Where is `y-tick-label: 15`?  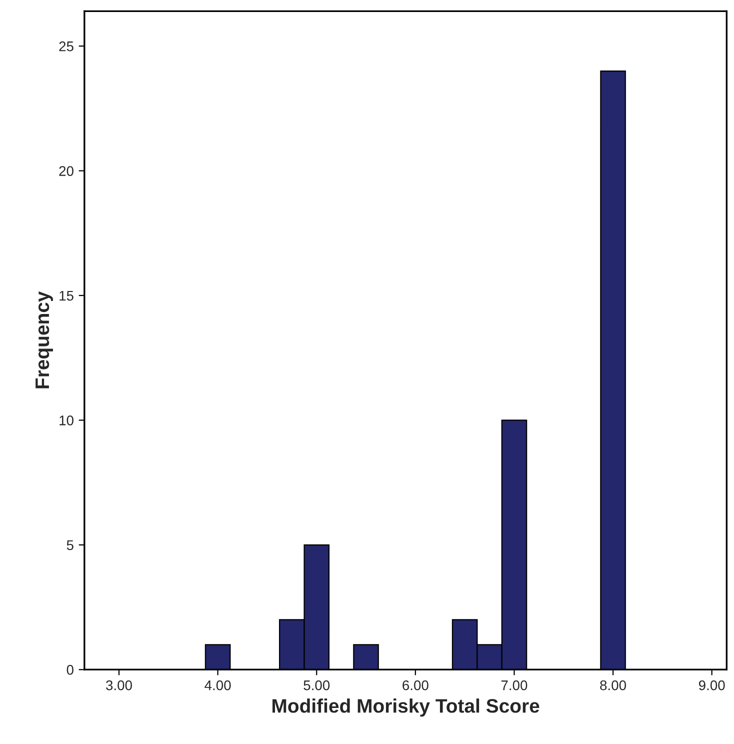
y-tick-label: 15 is located at coordinates (67, 295).